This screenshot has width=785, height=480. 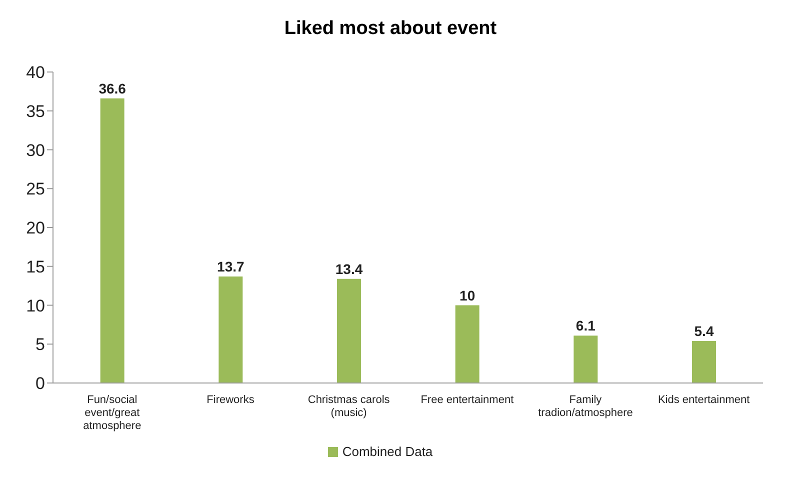 What do you see at coordinates (112, 88) in the screenshot?
I see `data-label: 36.6` at bounding box center [112, 88].